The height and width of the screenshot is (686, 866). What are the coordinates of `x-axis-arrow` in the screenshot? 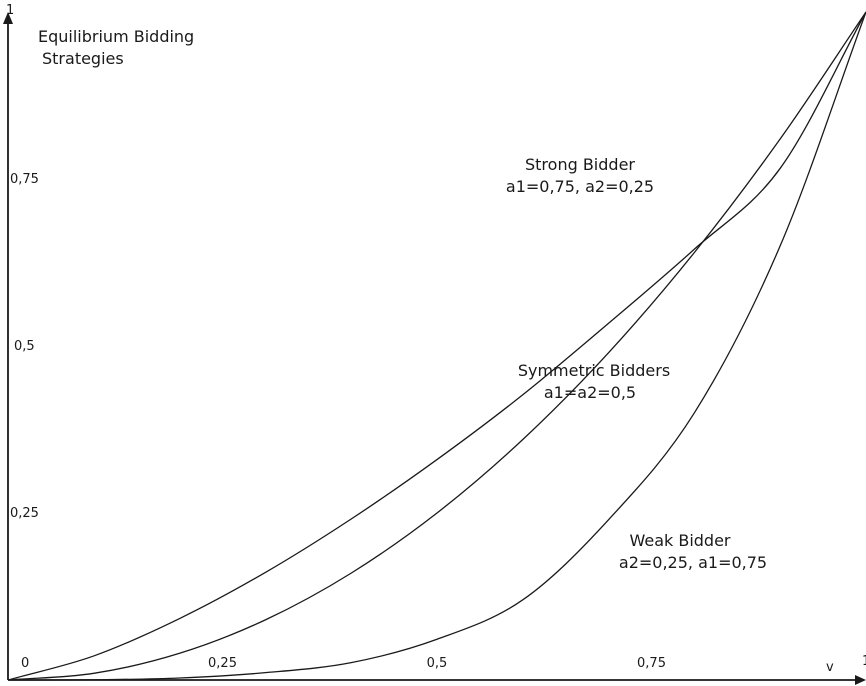 It's located at (860, 680).